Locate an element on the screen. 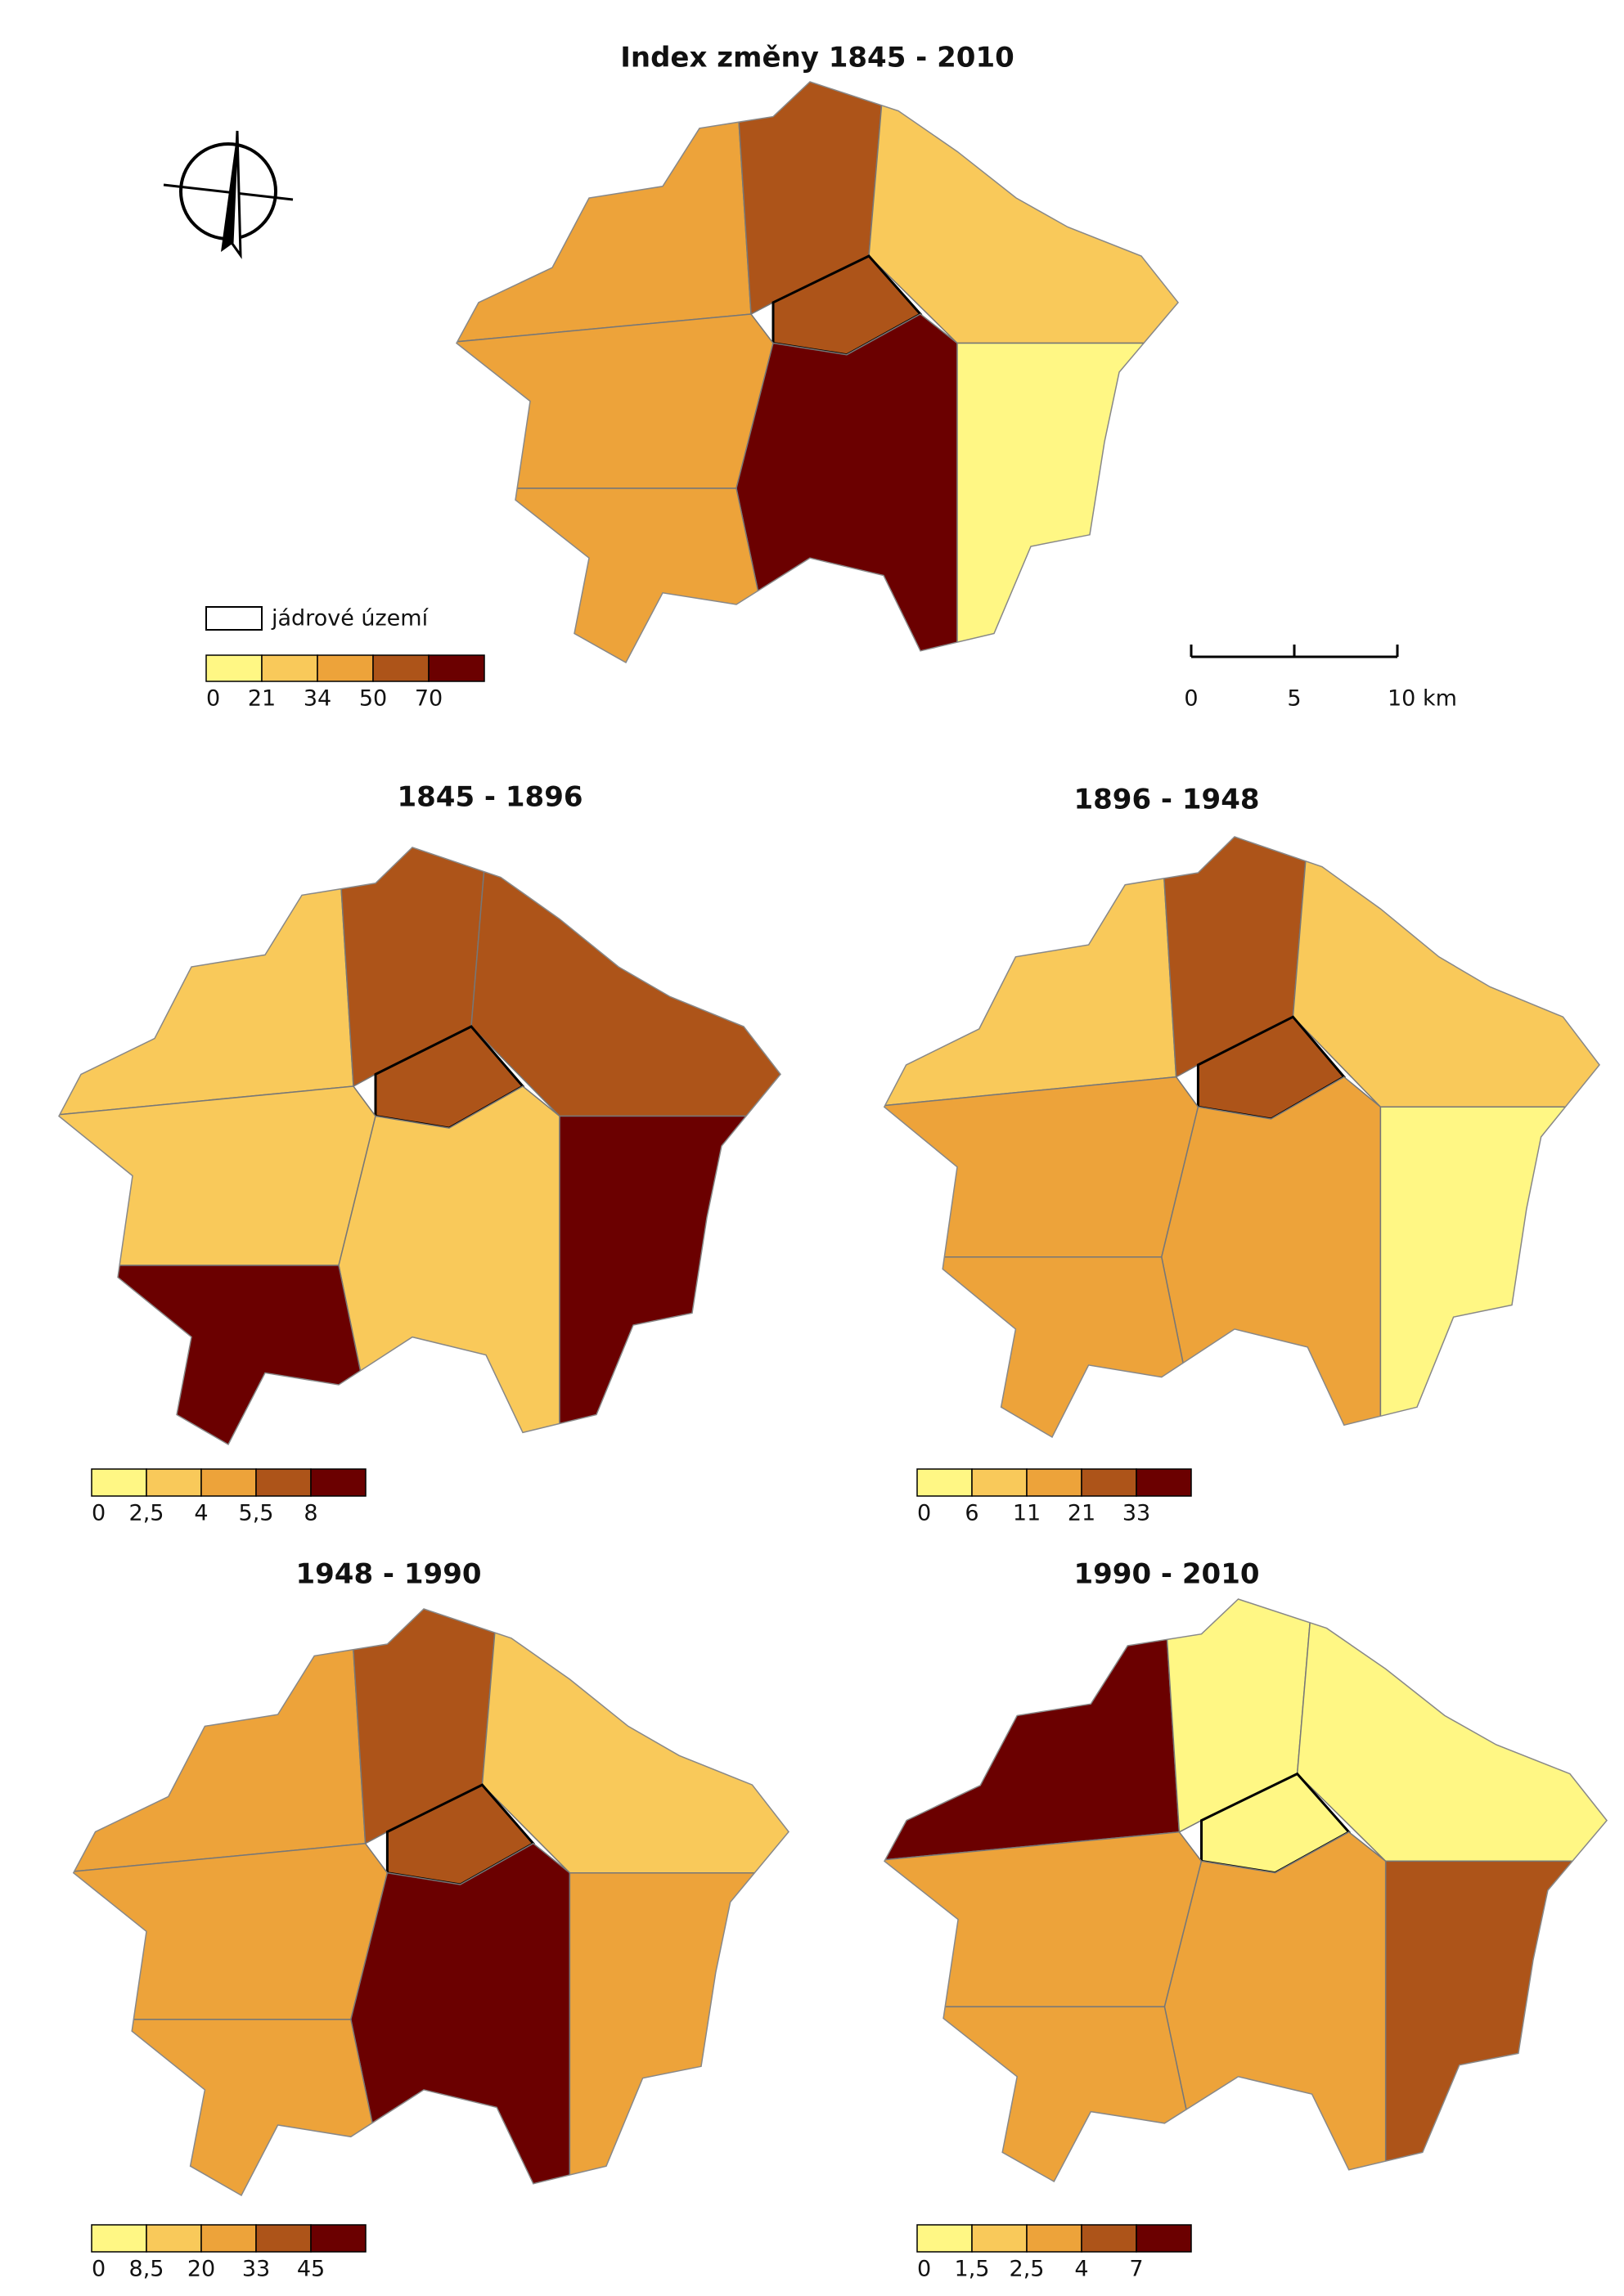 Image resolution: width=1624 pixels, height=2296 pixels. map-title: 1948 - 1990 is located at coordinates (388, 1575).